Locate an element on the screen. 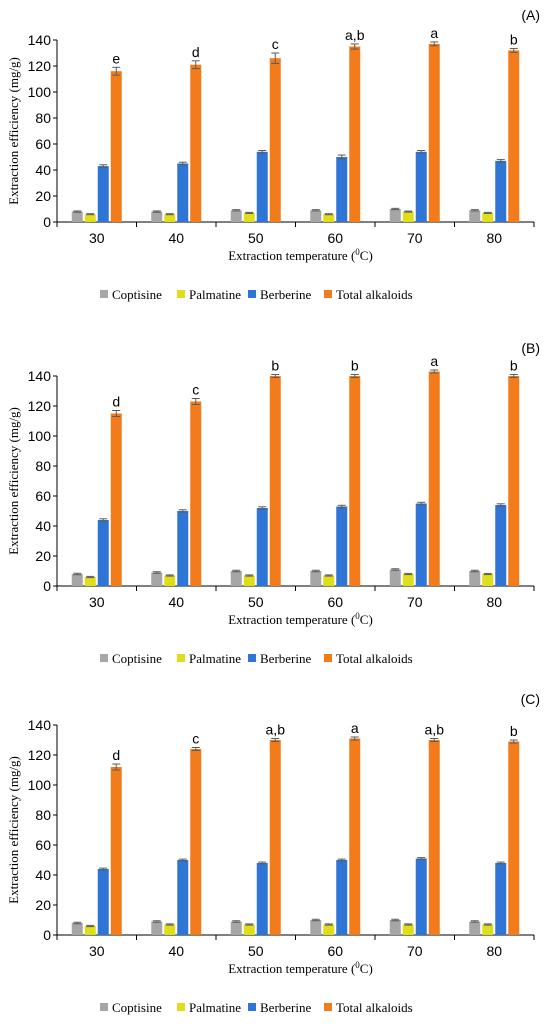  legend-label: Palmatine is located at coordinates (215, 294).